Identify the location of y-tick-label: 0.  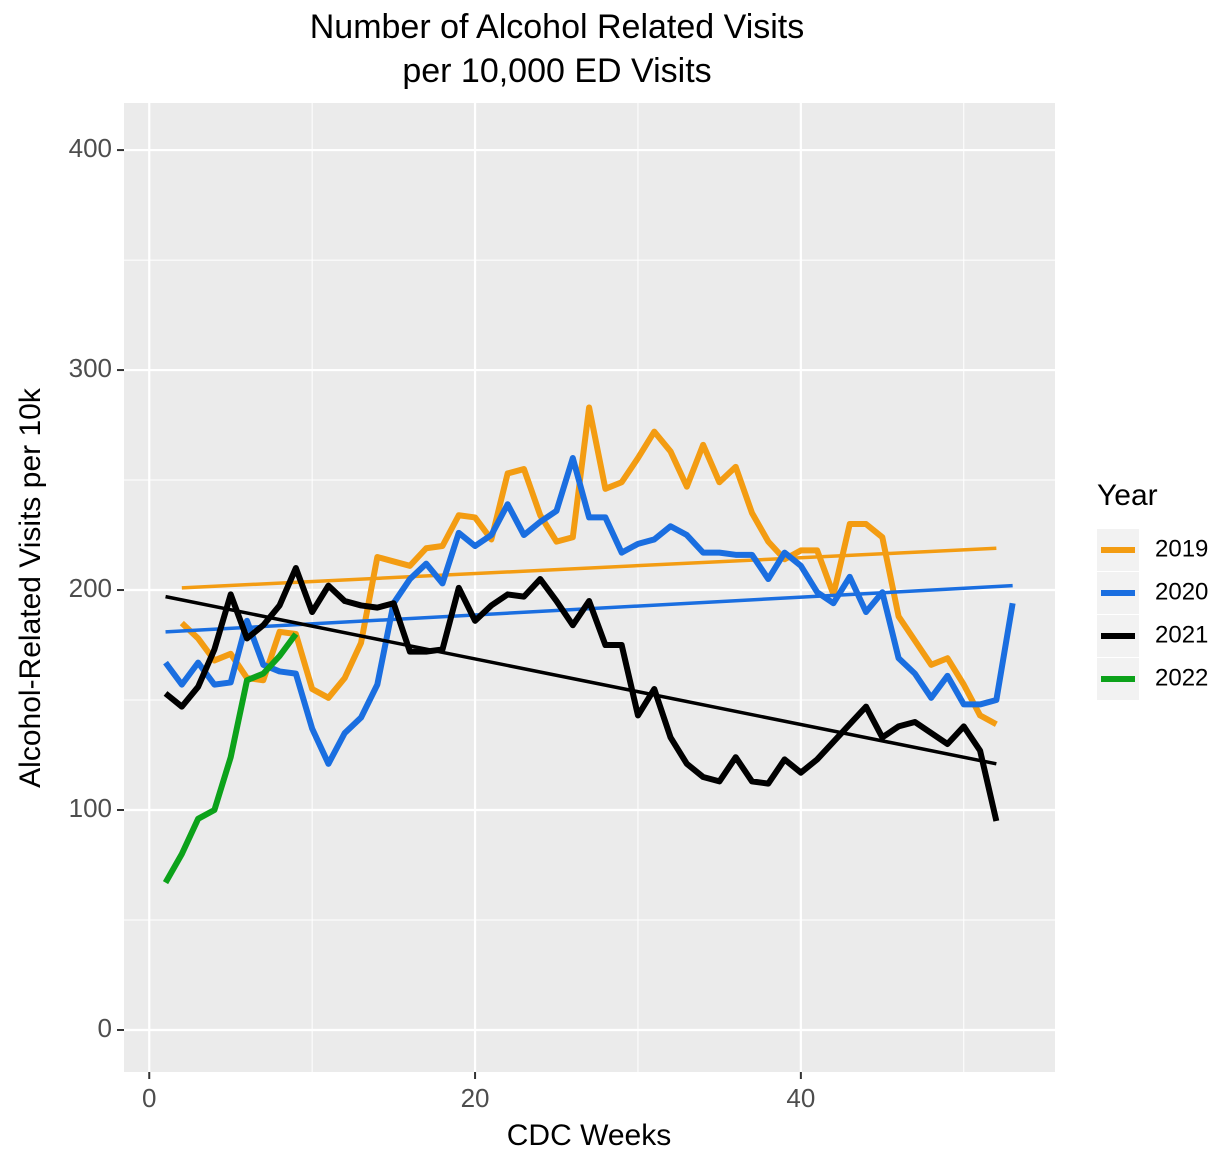
(105, 1028).